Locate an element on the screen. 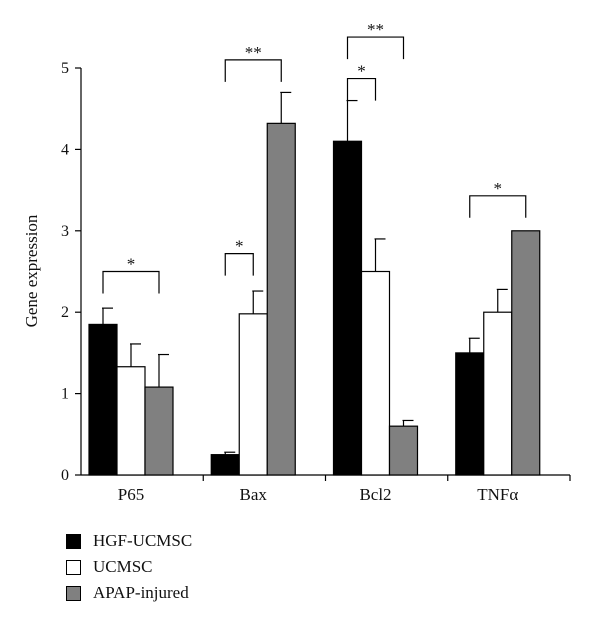  y-tick-label: 3 is located at coordinates (65, 231).